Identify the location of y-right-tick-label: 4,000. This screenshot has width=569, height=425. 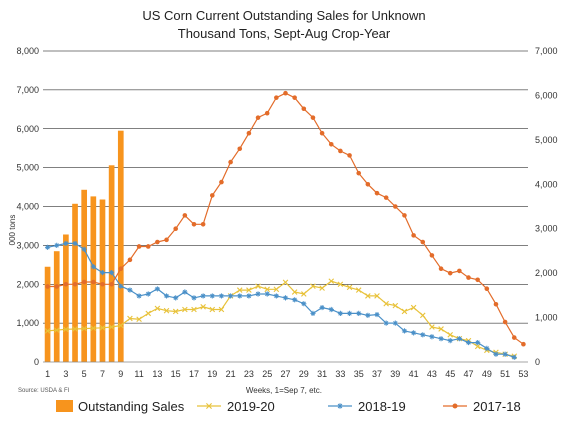
(546, 184).